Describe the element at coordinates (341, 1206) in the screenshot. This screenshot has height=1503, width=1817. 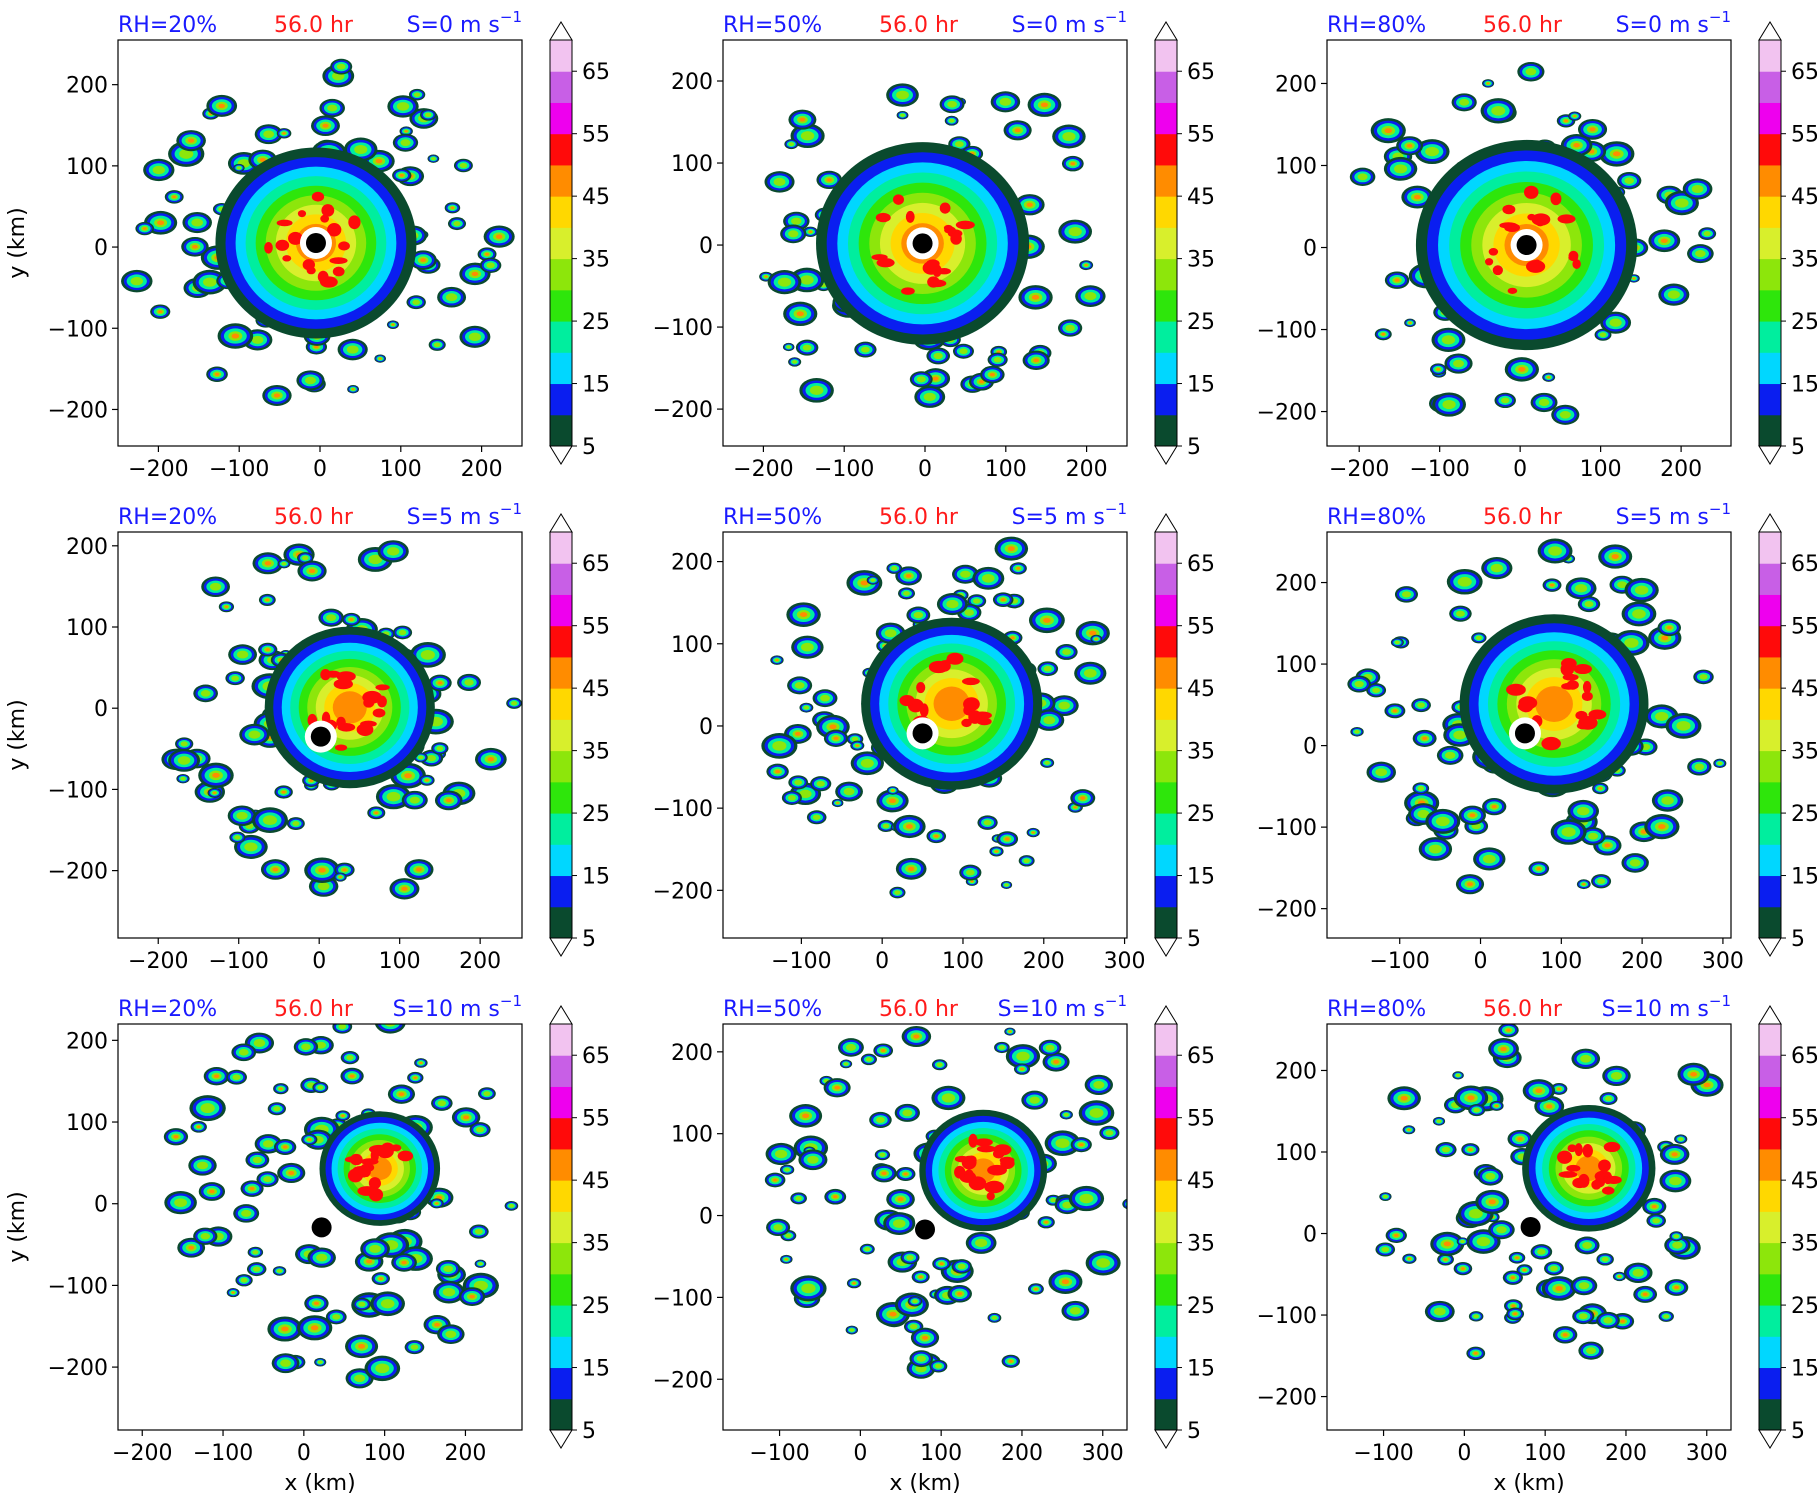
I see `reflectivity-field` at that location.